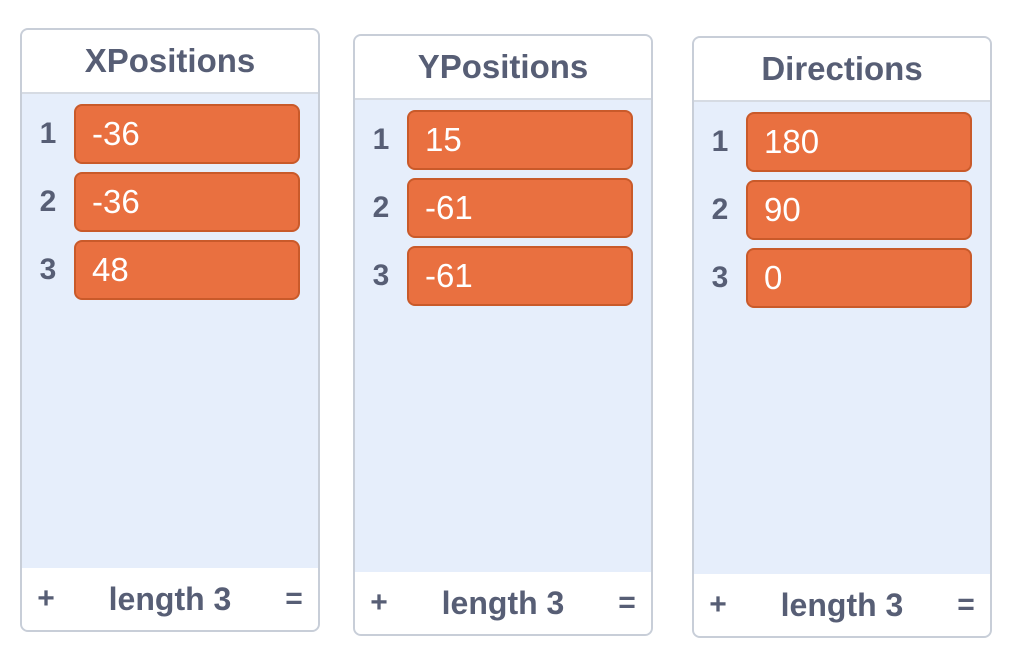  I want to click on list-item-value: 180, so click(859, 142).